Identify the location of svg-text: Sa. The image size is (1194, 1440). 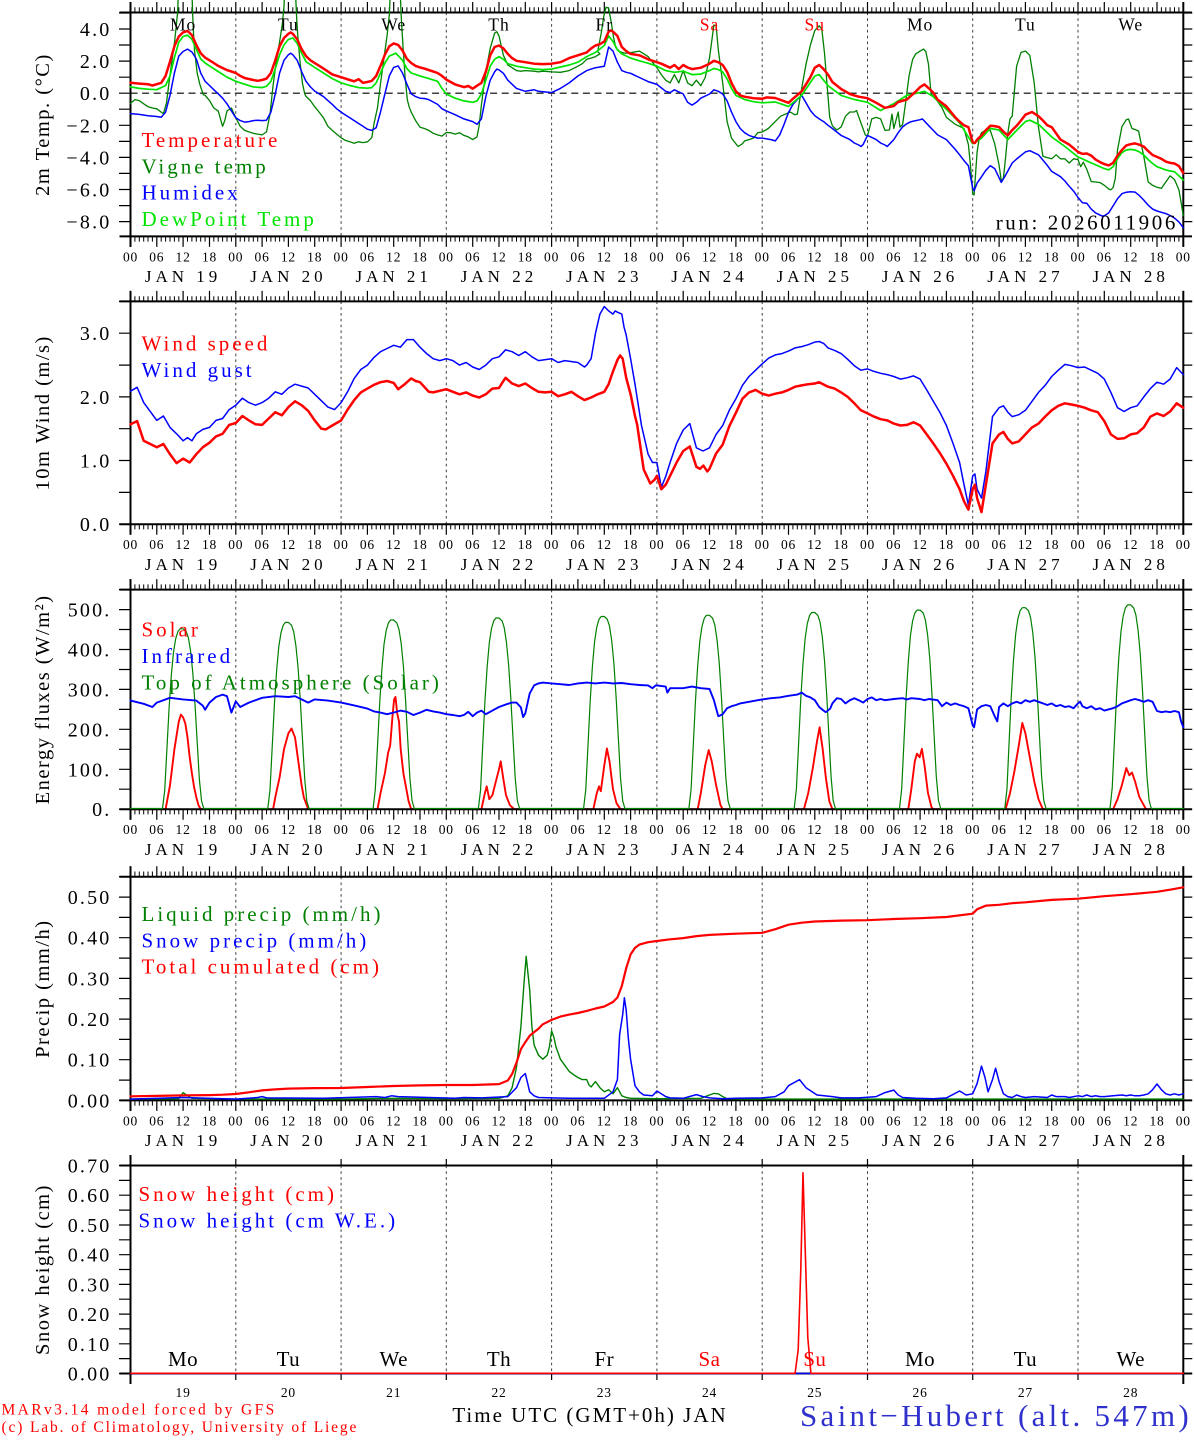
(710, 1359).